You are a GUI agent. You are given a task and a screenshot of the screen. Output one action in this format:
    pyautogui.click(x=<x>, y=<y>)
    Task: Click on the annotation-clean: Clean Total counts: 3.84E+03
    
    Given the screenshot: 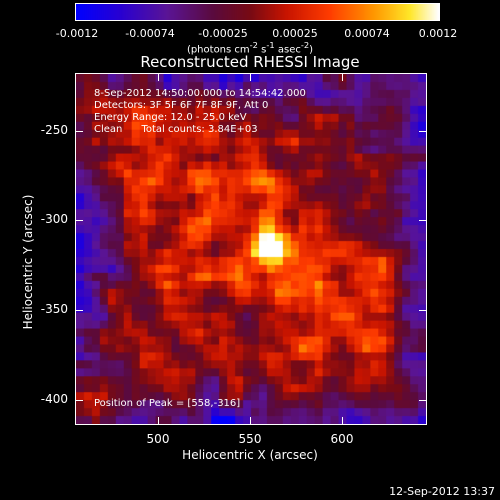 What is the action you would take?
    pyautogui.click(x=176, y=129)
    